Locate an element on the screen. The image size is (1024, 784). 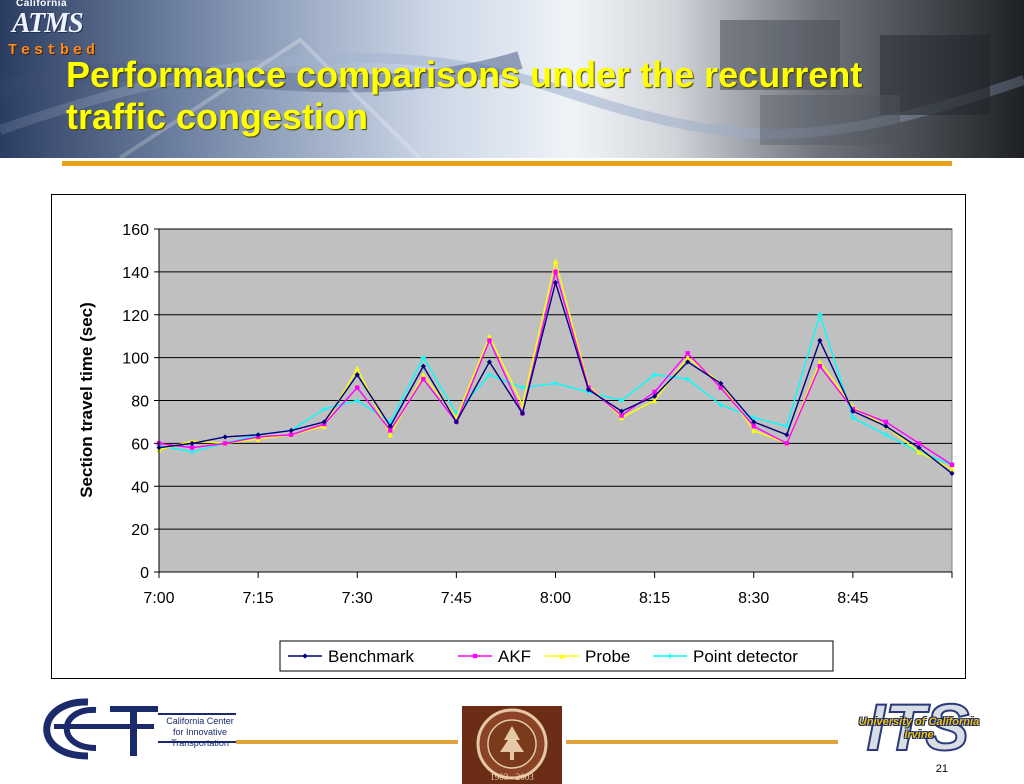
logo-testbed-text: Testbed is located at coordinates (54, 50).